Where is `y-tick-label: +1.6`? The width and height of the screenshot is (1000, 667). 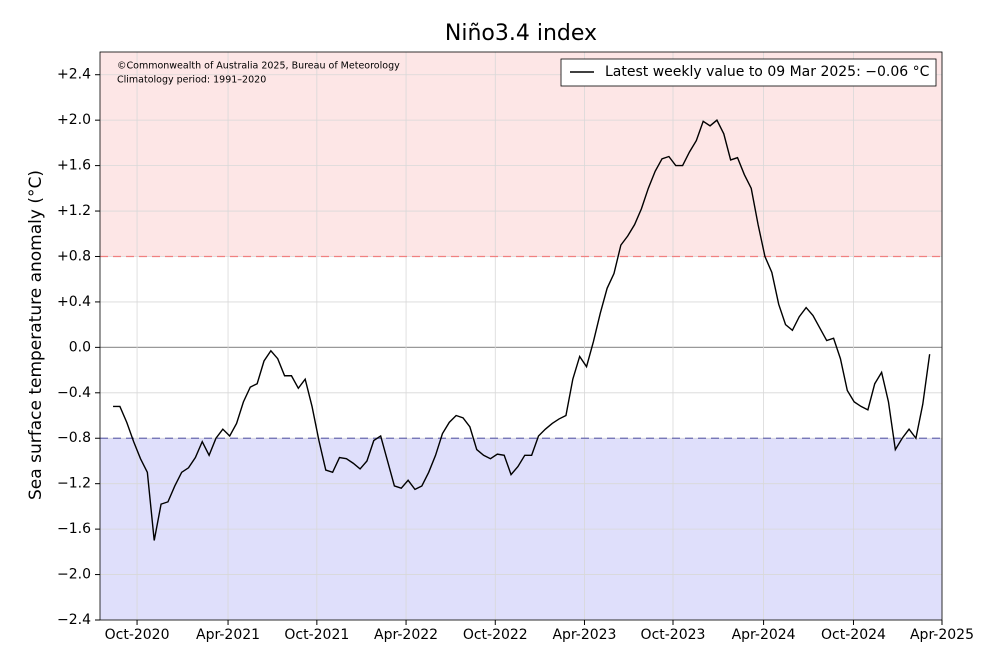
y-tick-label: +1.6 is located at coordinates (74, 166).